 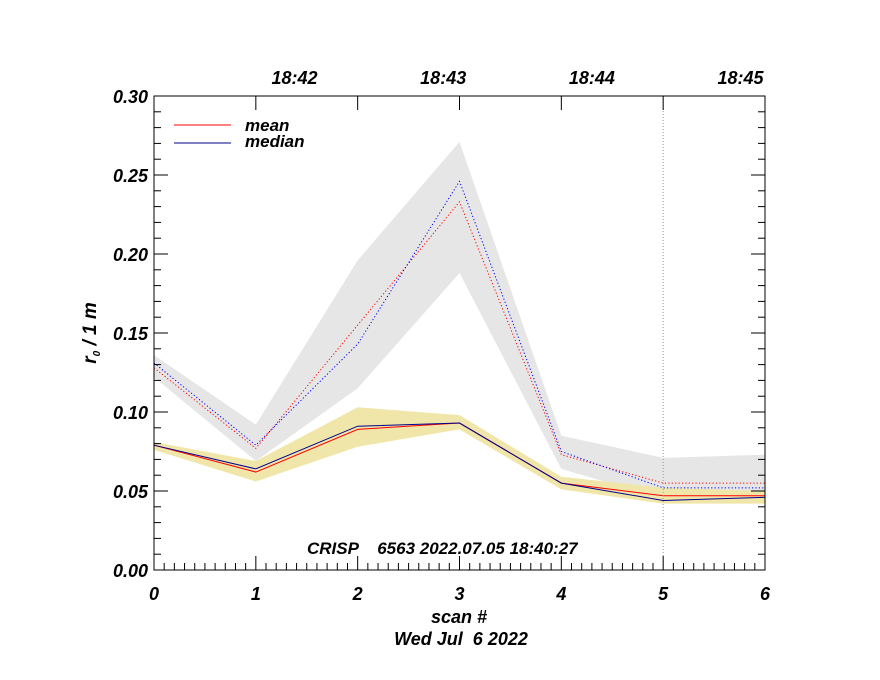 What do you see at coordinates (443, 548) in the screenshot?
I see `annotation-label: CRISP 6563 2022.07.05 18:40:27` at bounding box center [443, 548].